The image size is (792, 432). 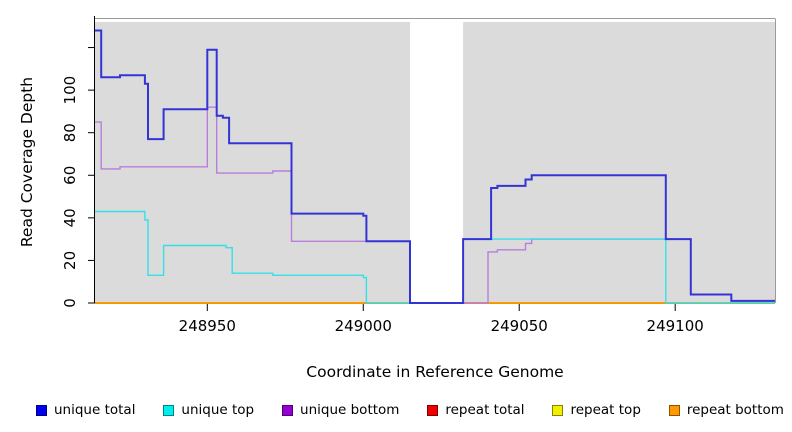 I want to click on legend-swatch-repeat-bottom, so click(x=674, y=410).